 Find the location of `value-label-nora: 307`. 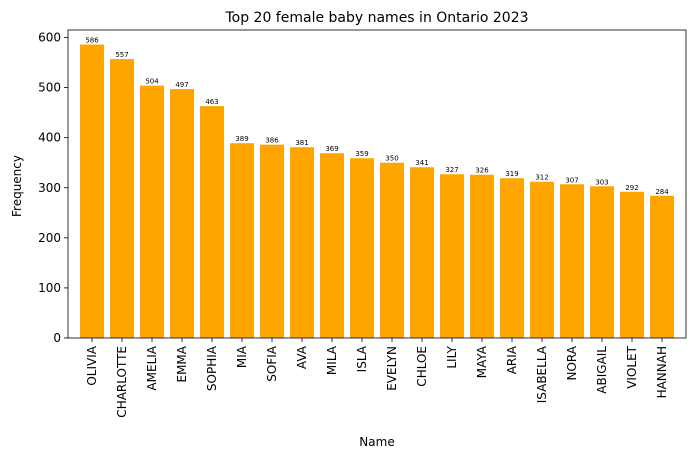

value-label-nora: 307 is located at coordinates (571, 180).